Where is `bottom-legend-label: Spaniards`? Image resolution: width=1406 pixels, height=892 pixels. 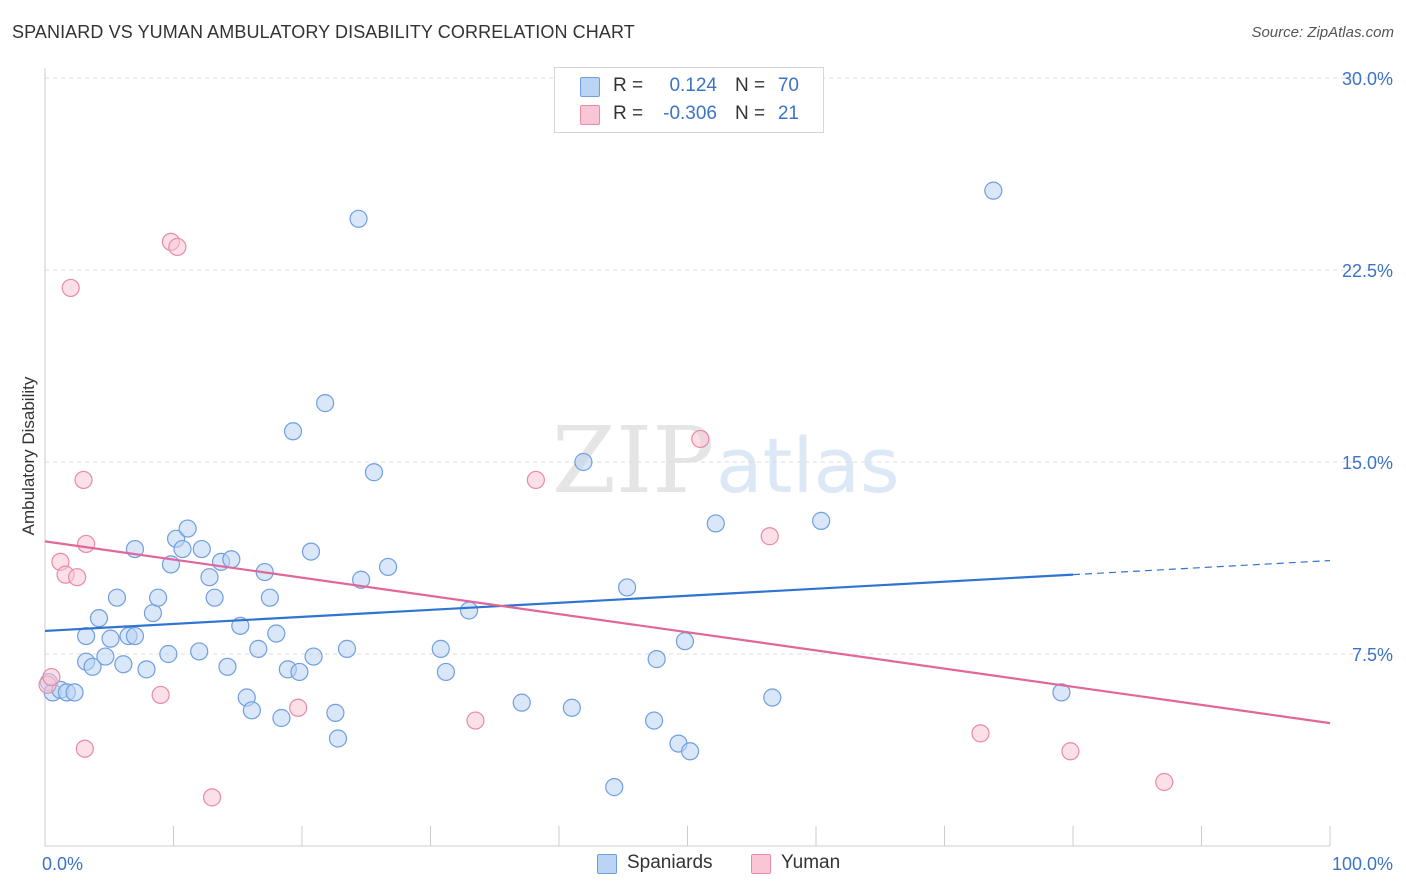 bottom-legend-label: Spaniards is located at coordinates (670, 862).